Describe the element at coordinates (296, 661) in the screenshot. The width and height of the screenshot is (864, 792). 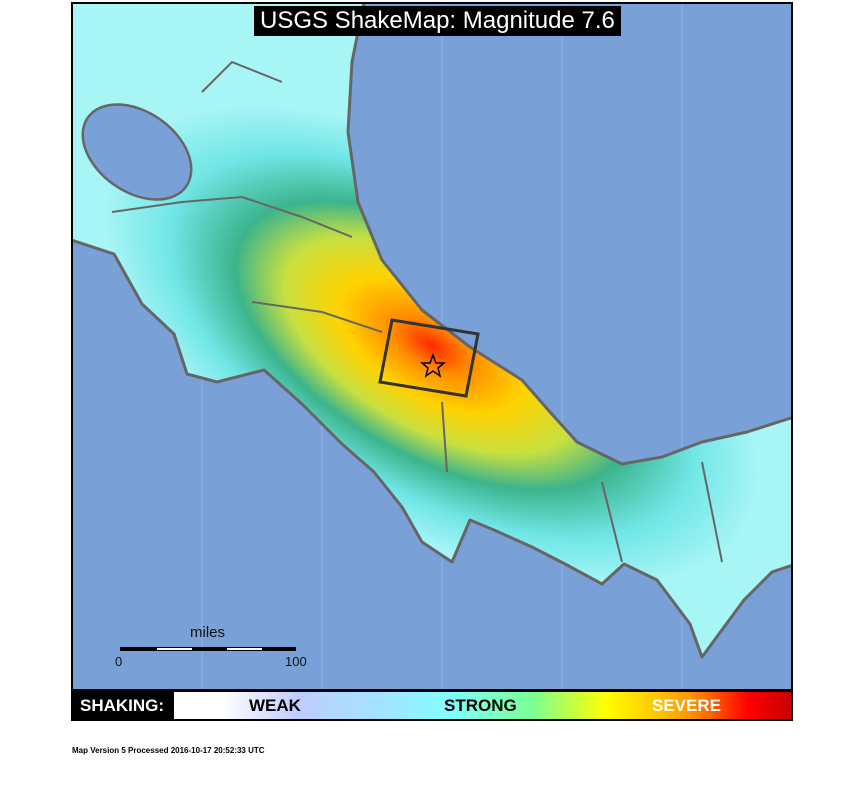
I see `scale-end: 100` at that location.